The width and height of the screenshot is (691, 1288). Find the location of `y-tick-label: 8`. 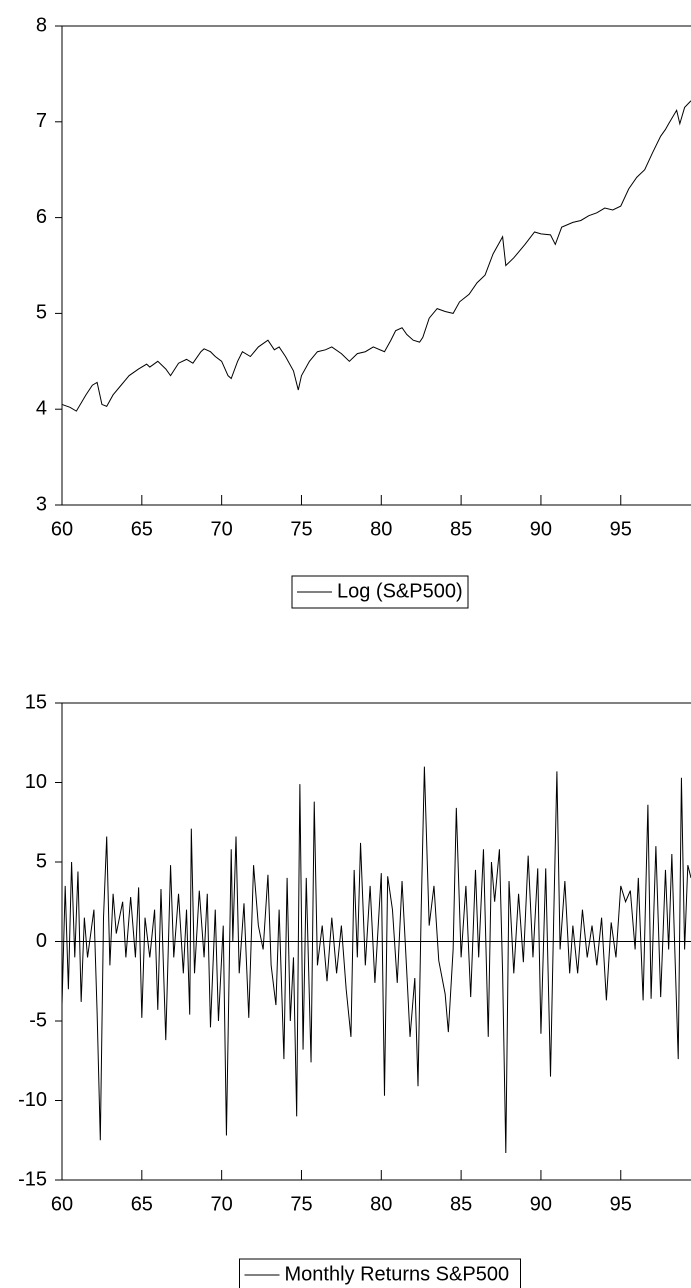

y-tick-label: 8 is located at coordinates (41, 25).